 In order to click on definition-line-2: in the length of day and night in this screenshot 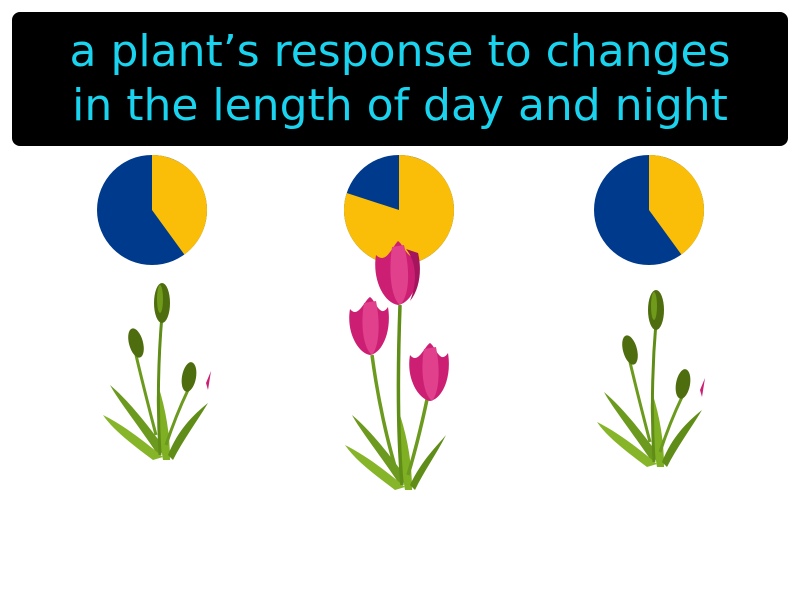, I will do `click(400, 105)`.